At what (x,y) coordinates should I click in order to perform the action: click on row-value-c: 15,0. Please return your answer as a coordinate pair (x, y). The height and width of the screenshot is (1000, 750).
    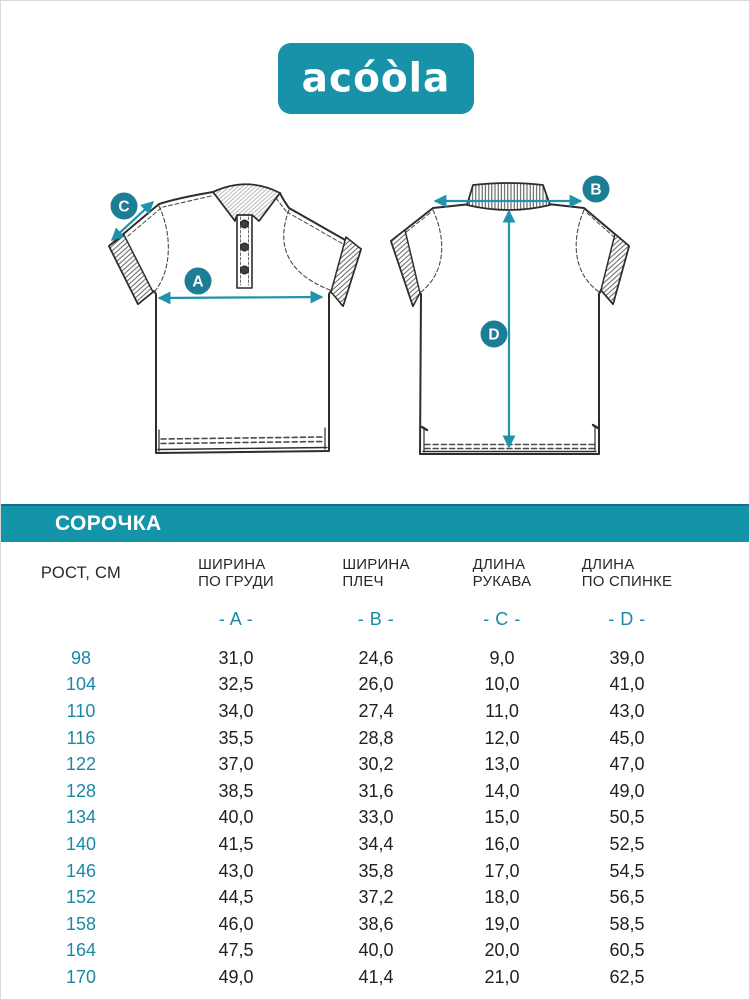
    Looking at the image, I should click on (502, 817).